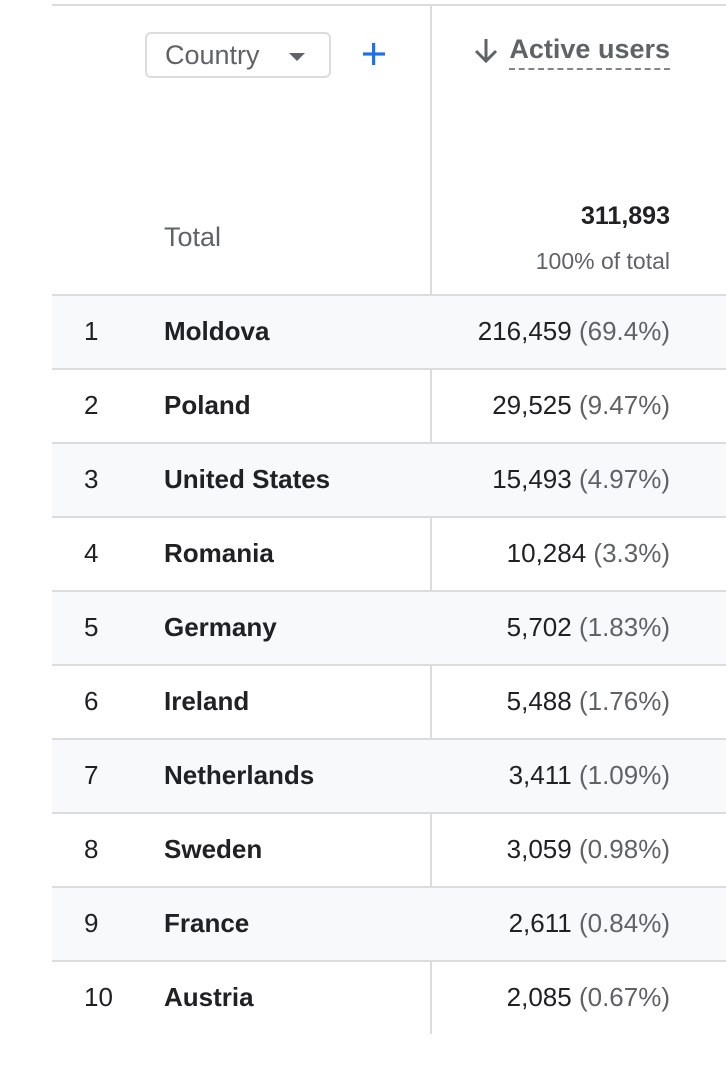 The image size is (726, 1070). Describe the element at coordinates (524, 331) in the screenshot. I see `row-value-number: 216,459` at that location.